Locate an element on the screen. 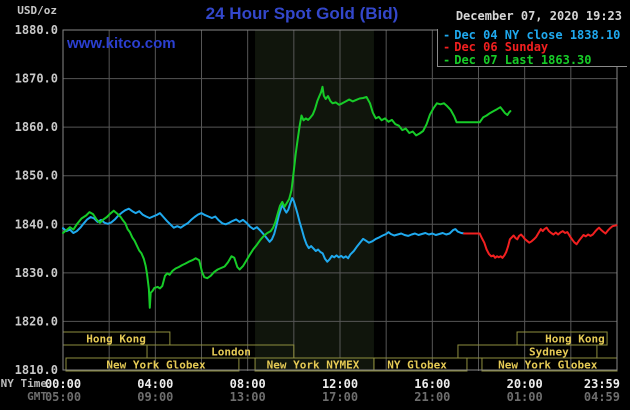 The width and height of the screenshot is (630, 410). gmt-tick-label: 17:00 is located at coordinates (340, 397).